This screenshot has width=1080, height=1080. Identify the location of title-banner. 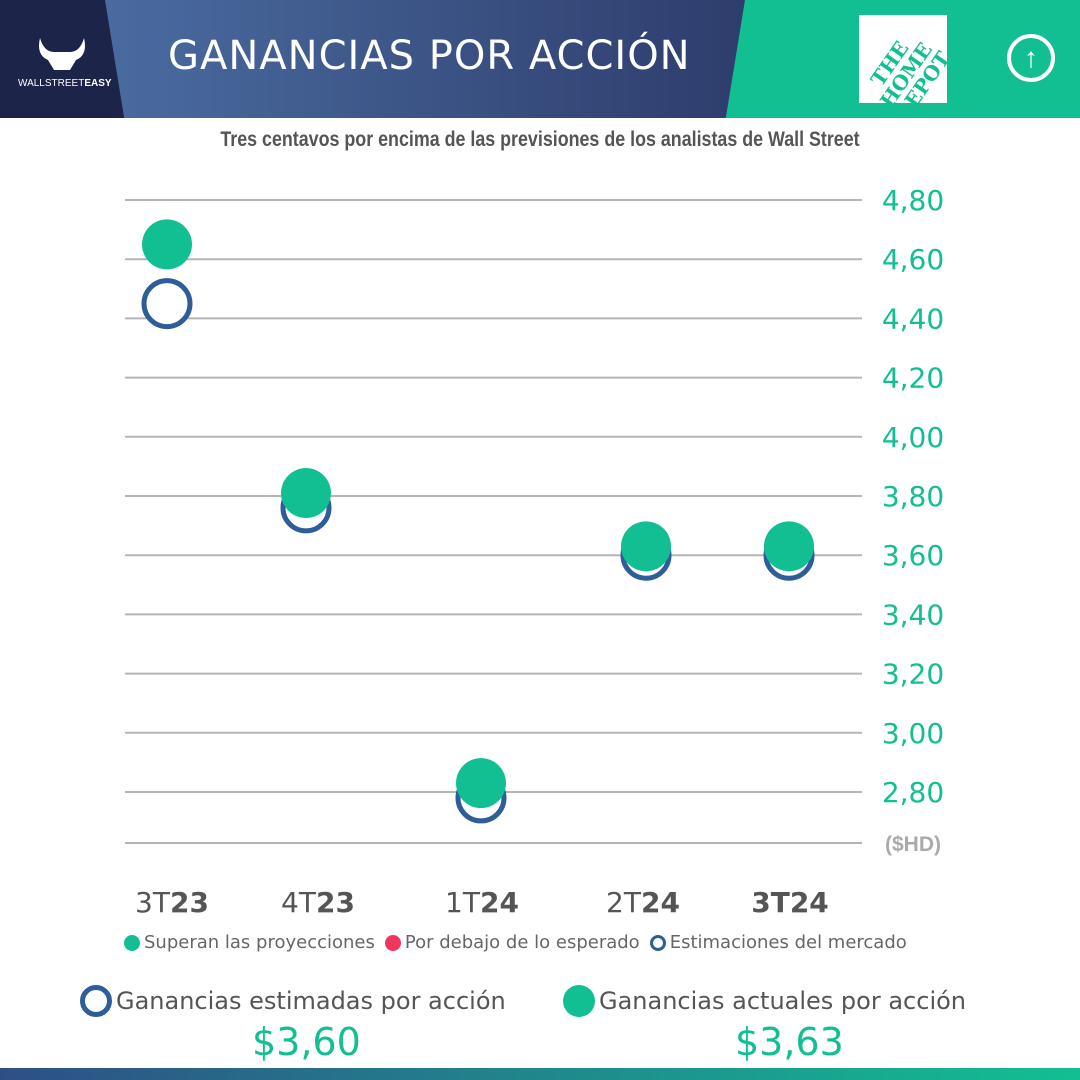
(425, 59).